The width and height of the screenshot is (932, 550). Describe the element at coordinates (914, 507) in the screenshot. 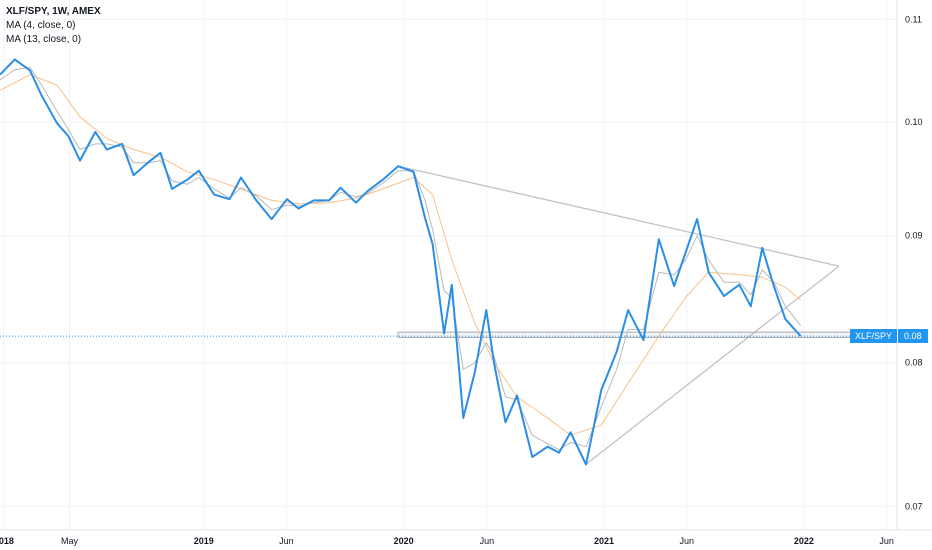

I see `y-tick-label: 0.07` at that location.